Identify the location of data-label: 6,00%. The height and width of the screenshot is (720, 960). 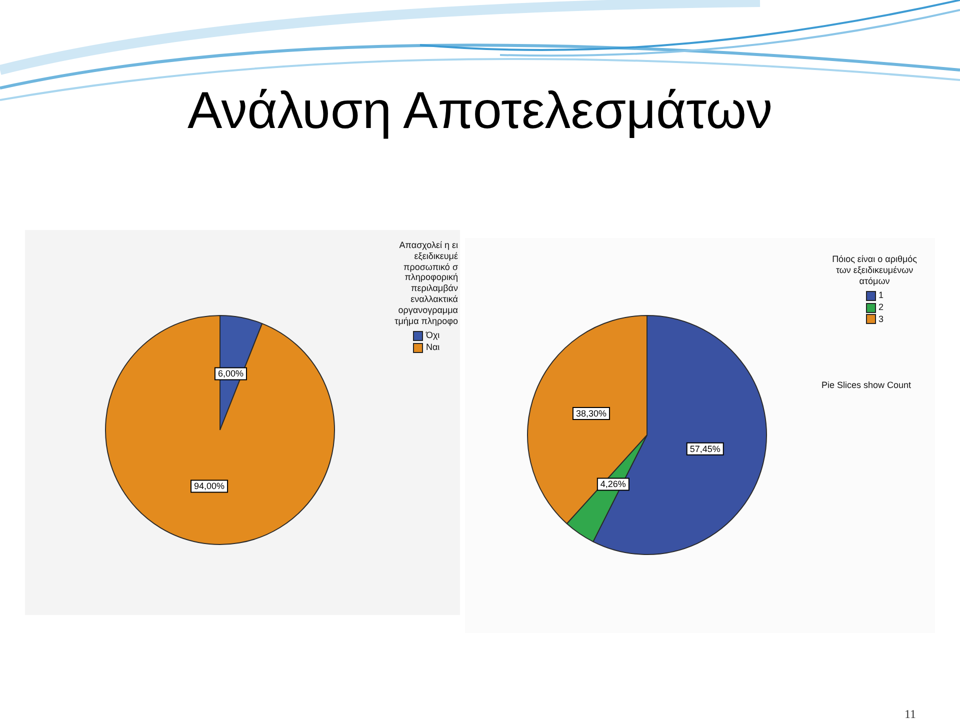
(231, 373).